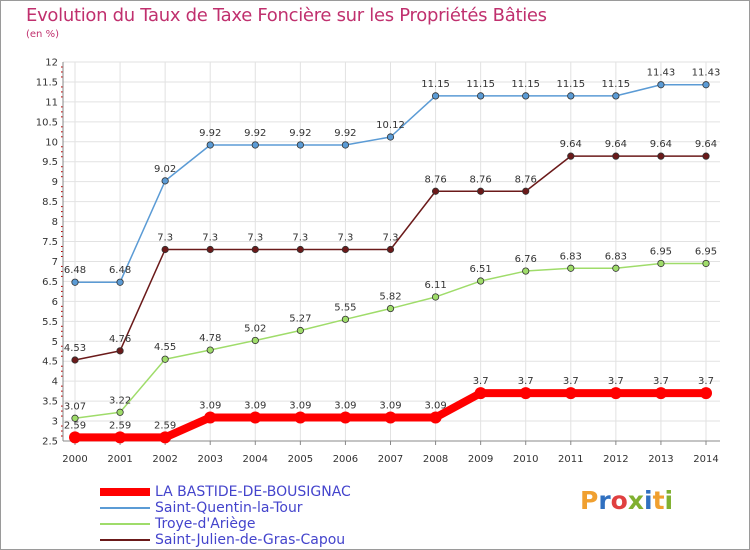 This screenshot has width=750, height=550. Describe the element at coordinates (705, 459) in the screenshot. I see `x-tick-label: 2014` at that location.